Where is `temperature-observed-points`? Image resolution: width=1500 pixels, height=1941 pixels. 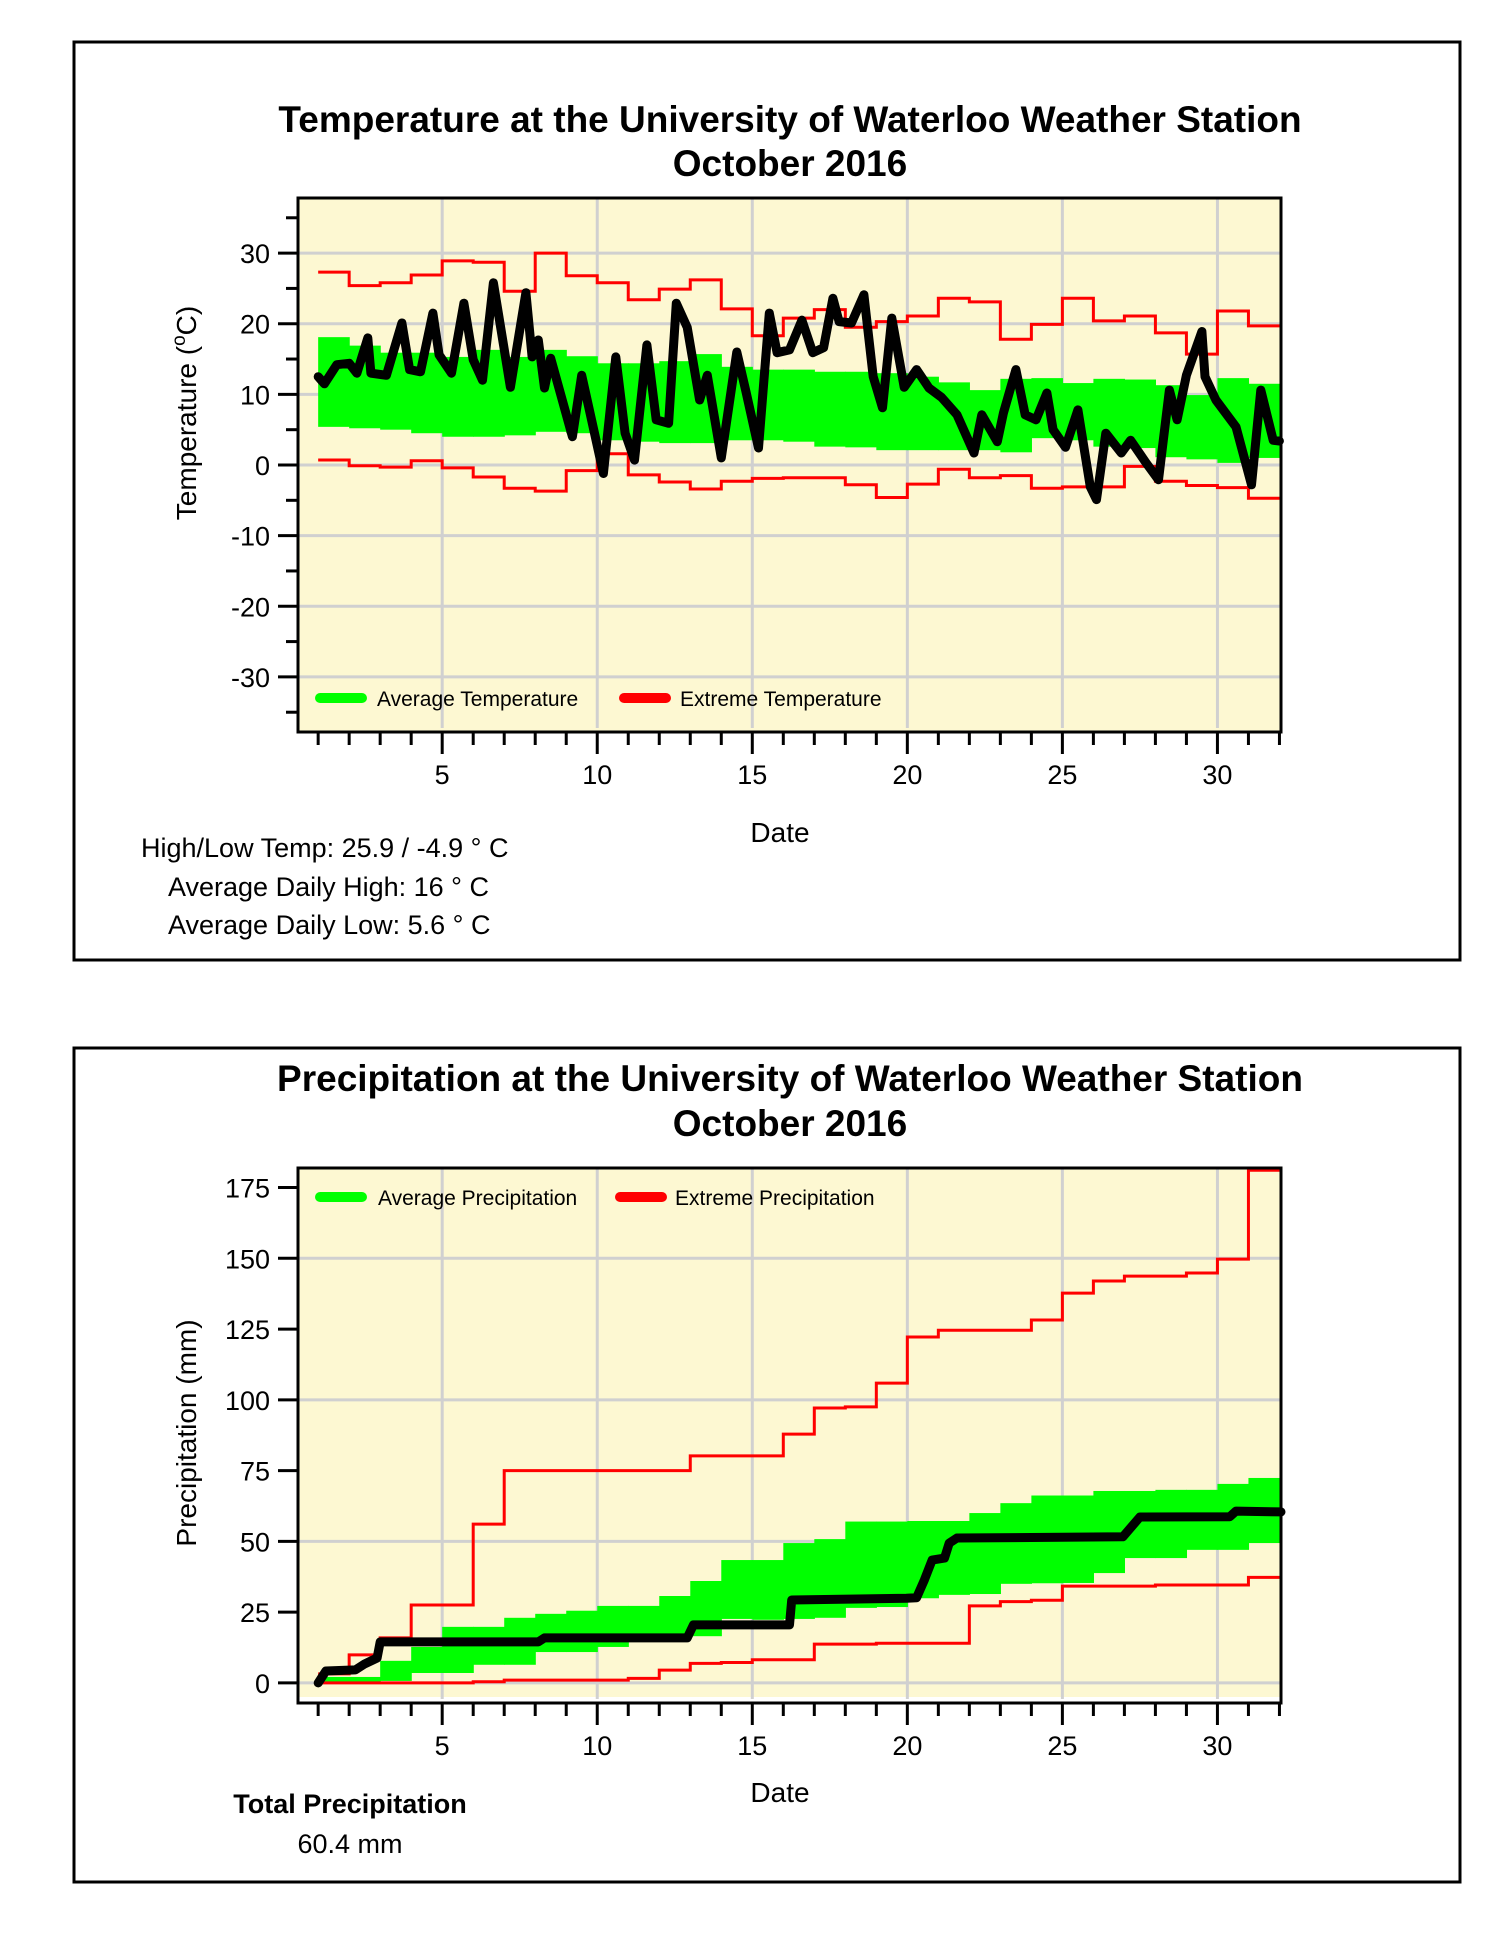
temperature-observed-points is located at coordinates (799, 391).